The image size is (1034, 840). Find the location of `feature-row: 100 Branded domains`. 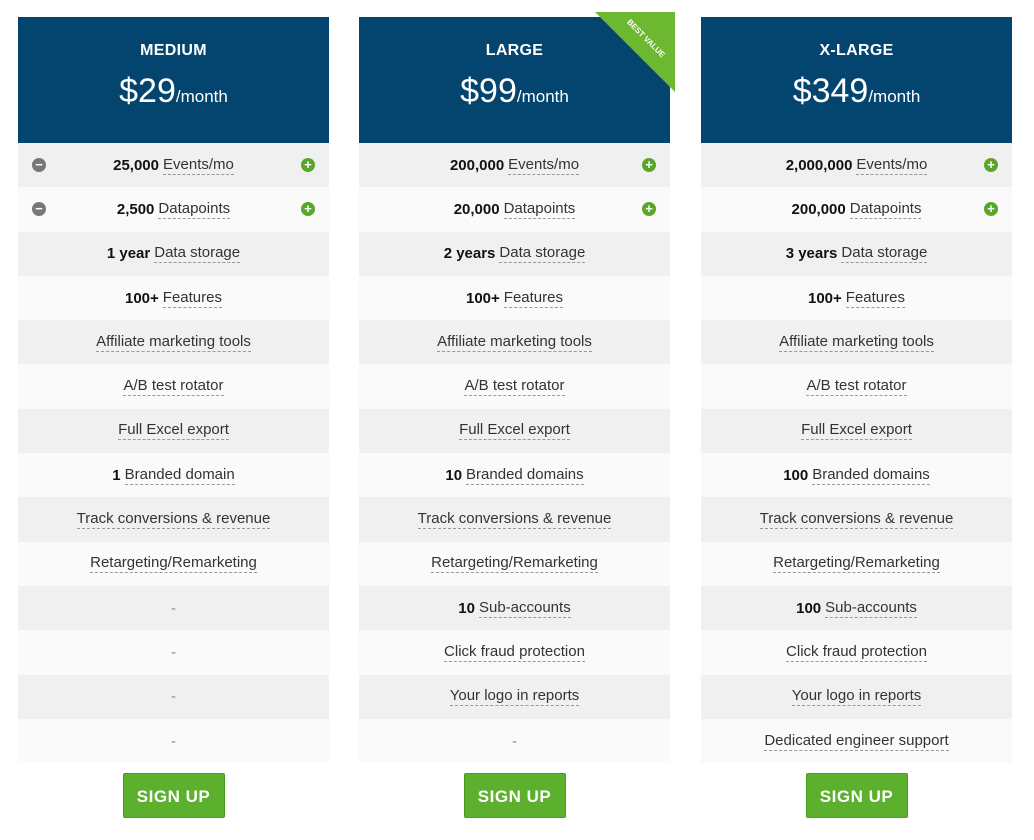

feature-row: 100 Branded domains is located at coordinates (856, 475).